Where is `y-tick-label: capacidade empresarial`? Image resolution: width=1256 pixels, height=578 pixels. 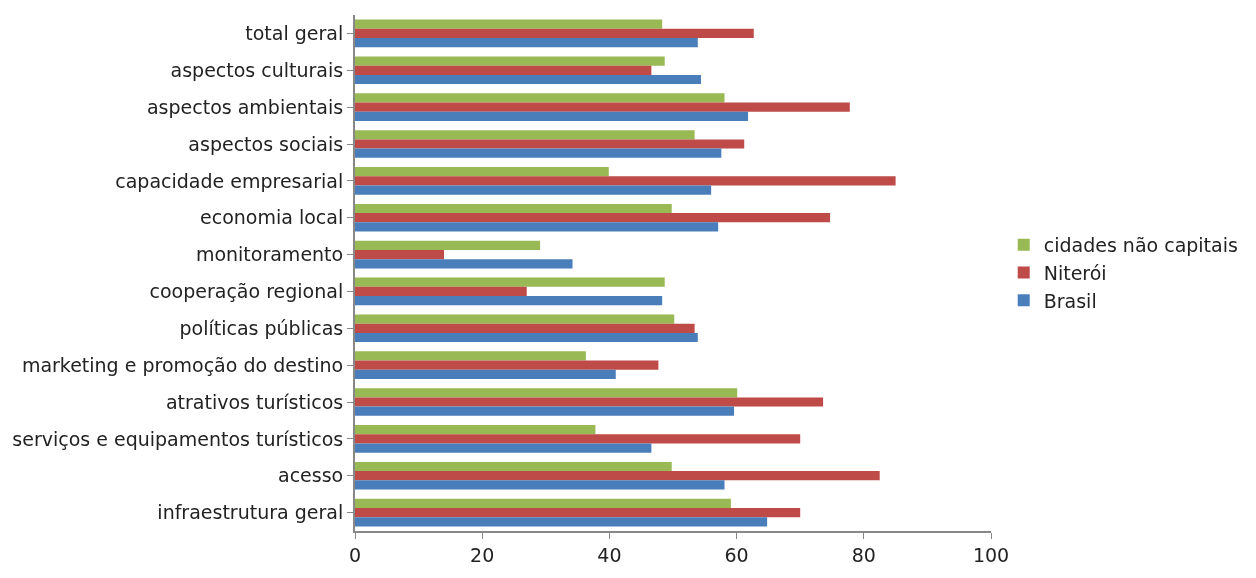
y-tick-label: capacidade empresarial is located at coordinates (229, 180).